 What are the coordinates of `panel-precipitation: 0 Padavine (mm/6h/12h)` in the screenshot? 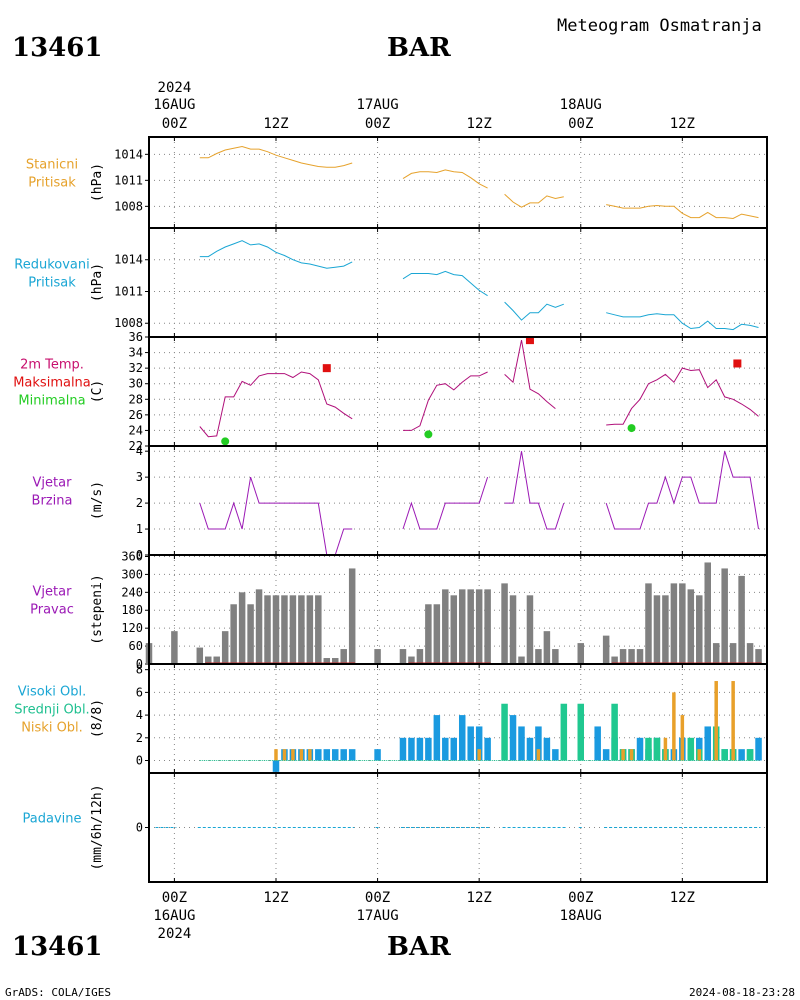 It's located at (395, 827).